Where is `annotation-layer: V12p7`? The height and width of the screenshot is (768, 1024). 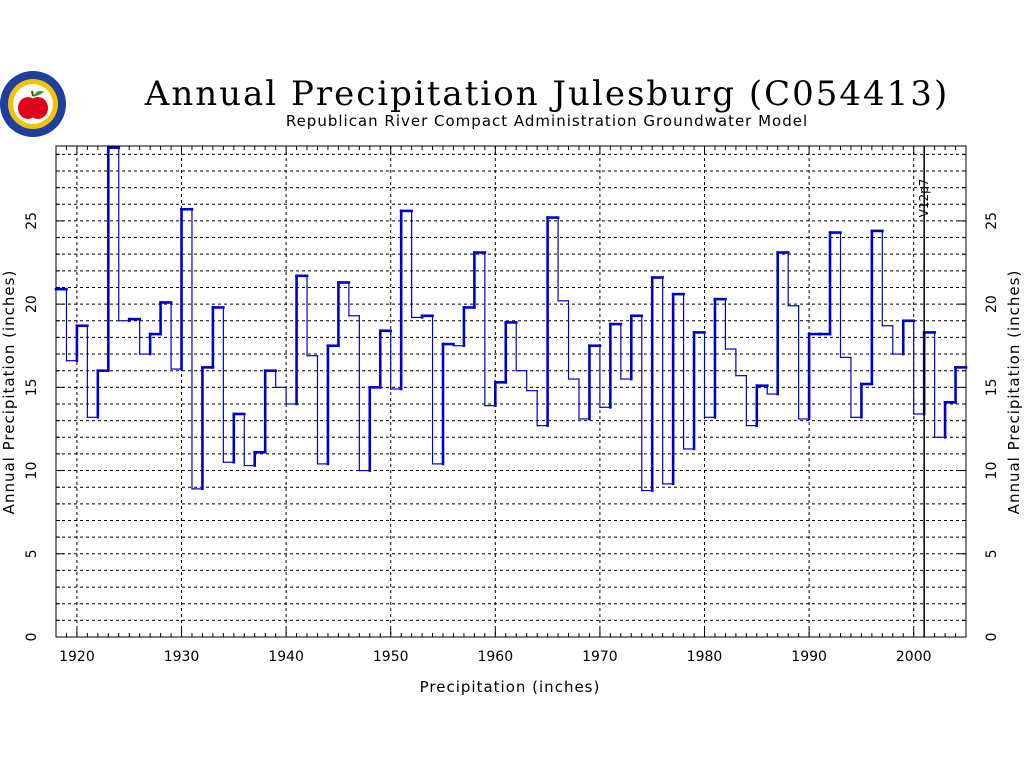 annotation-layer: V12p7 is located at coordinates (924, 391).